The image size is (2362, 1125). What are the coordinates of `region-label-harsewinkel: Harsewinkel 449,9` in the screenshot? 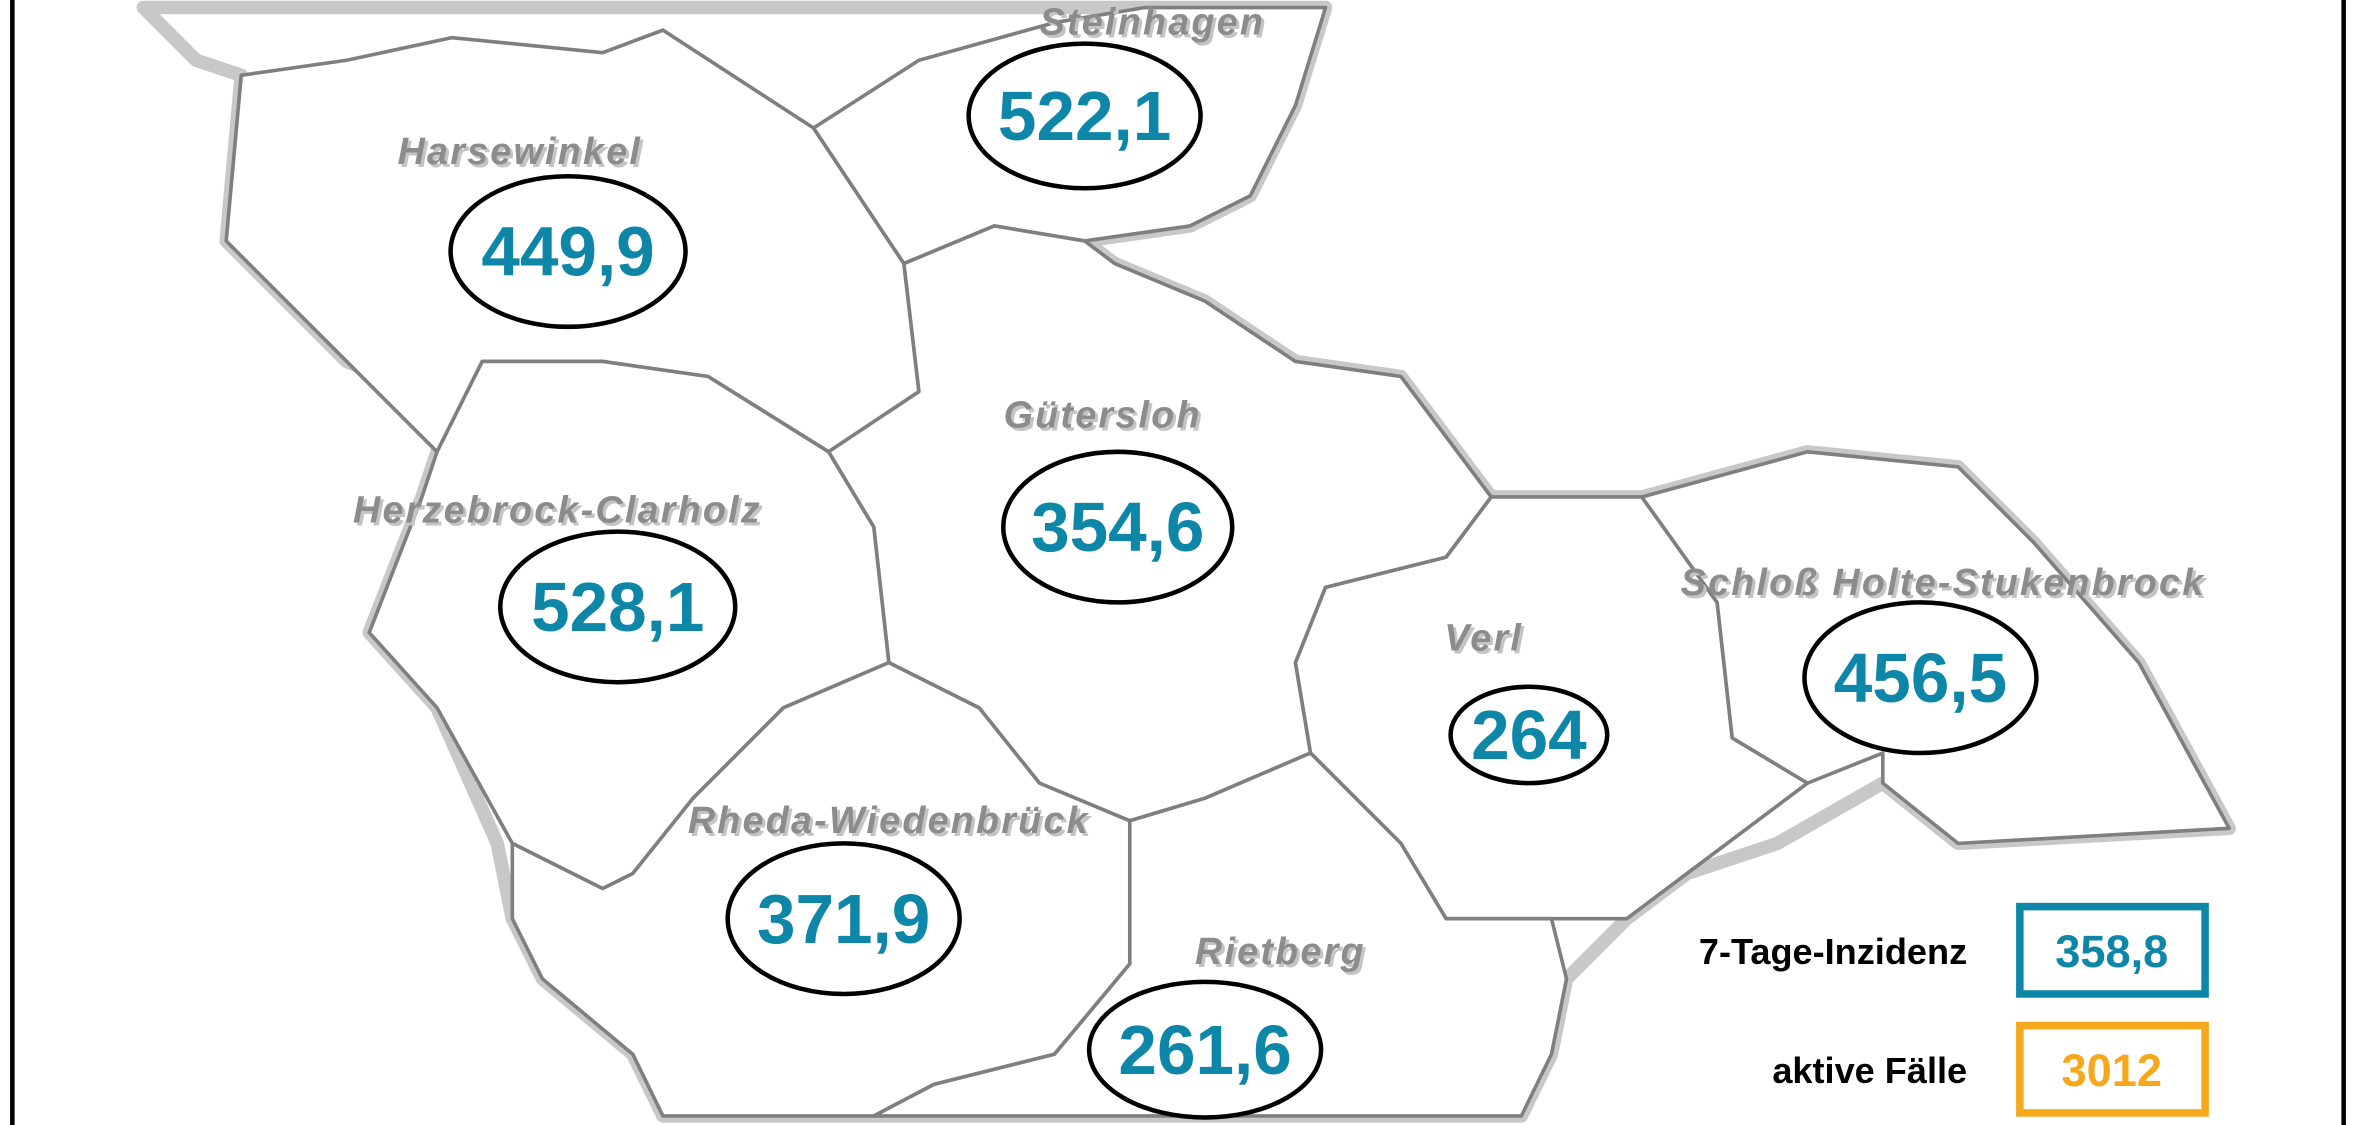 It's located at (543, 230).